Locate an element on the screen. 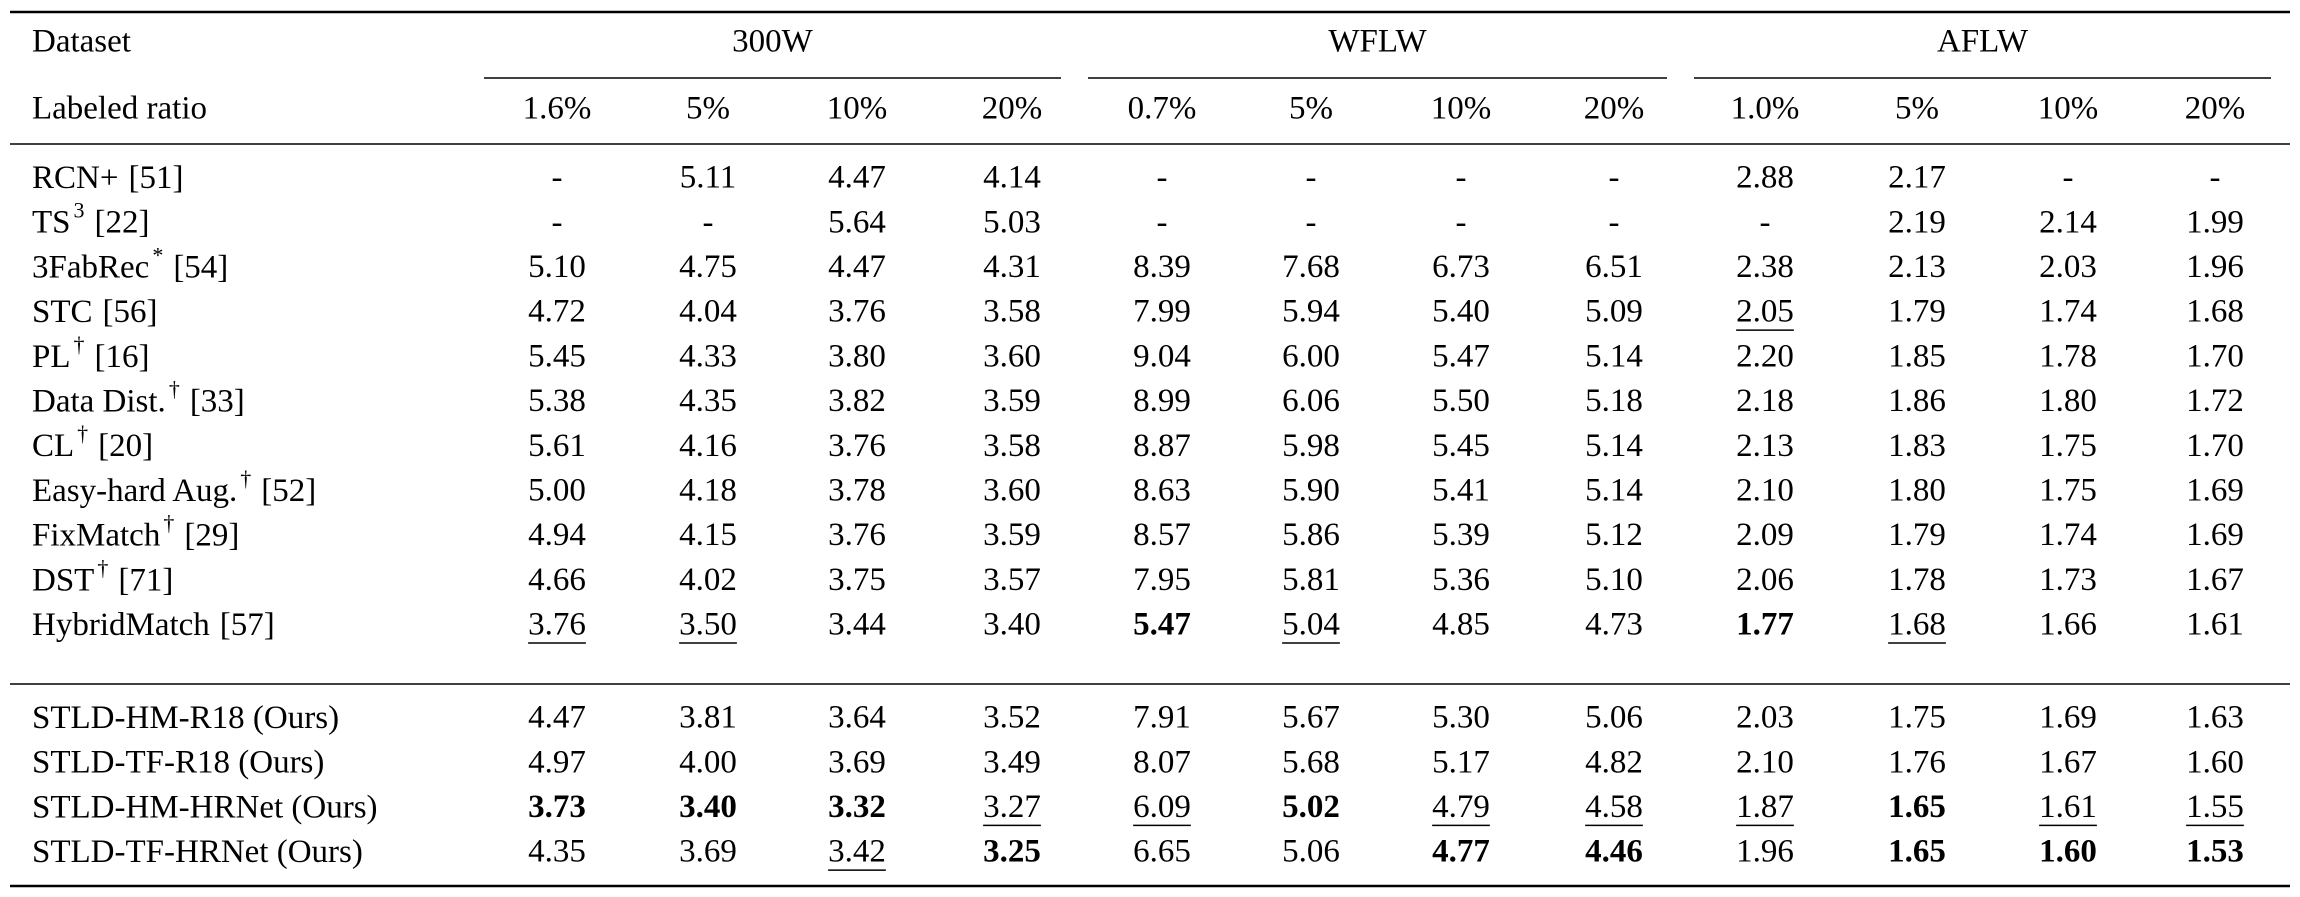 The image size is (2300, 897). cell: 3.82 is located at coordinates (857, 401).